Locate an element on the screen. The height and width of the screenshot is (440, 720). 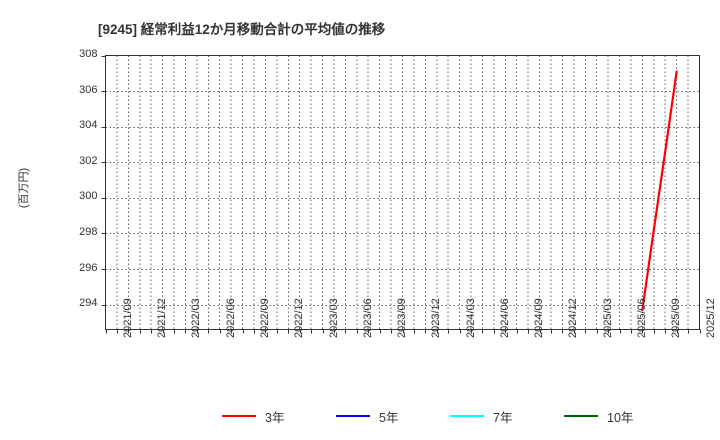
x-tick-label: 2025/12 is located at coordinates (710, 317).